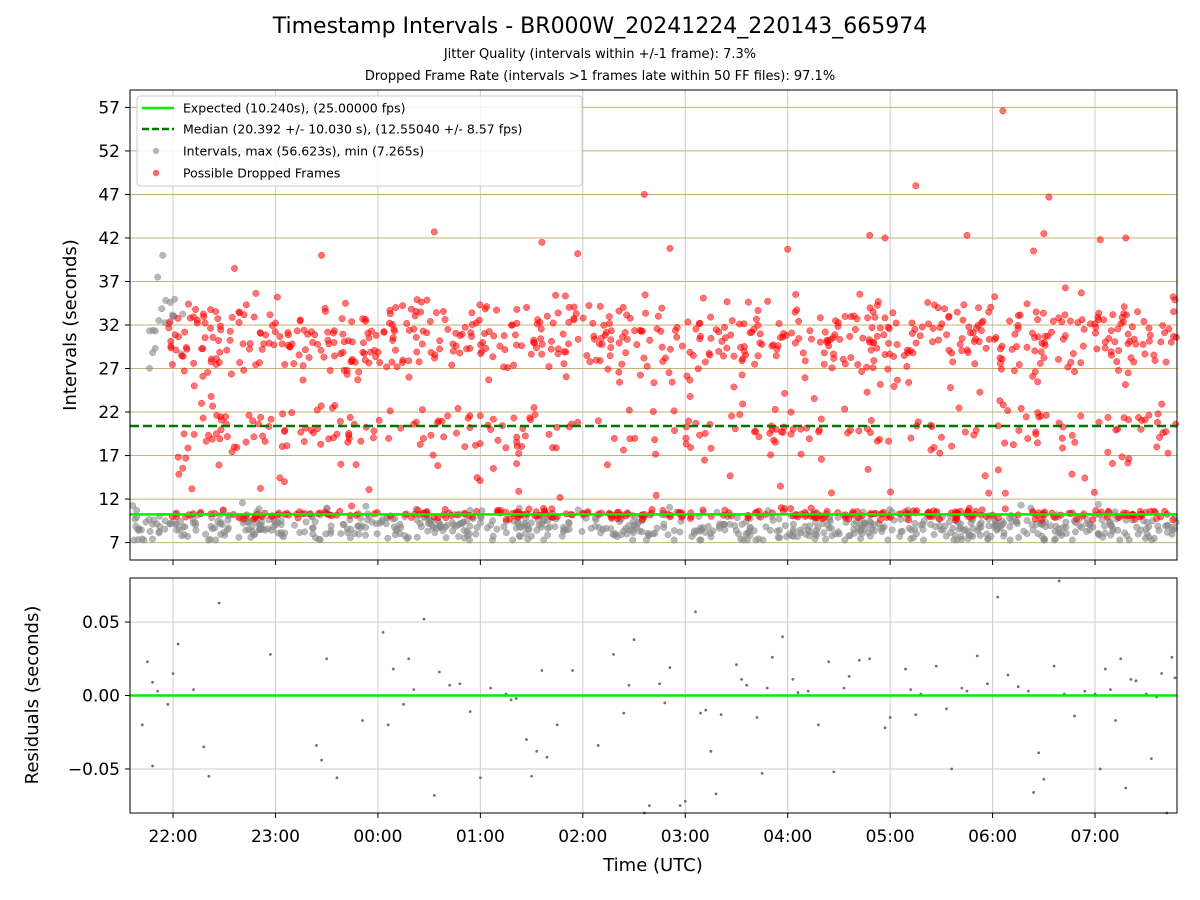 Image resolution: width=1200 pixels, height=900 pixels. I want to click on top-y-tick-label: 52, so click(109, 152).